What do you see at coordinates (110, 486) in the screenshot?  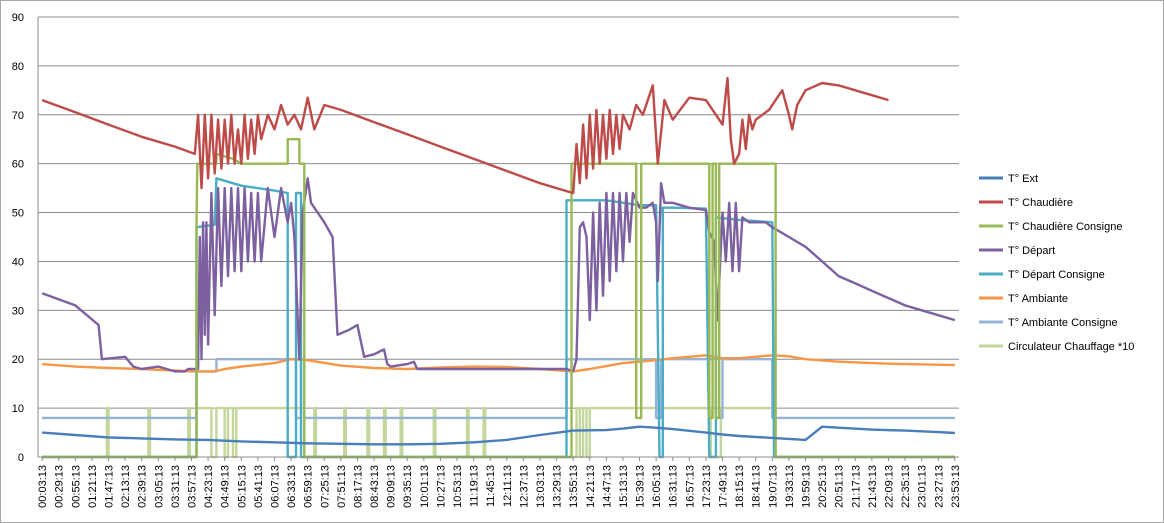 I see `x-tick-label: 01:47:13` at bounding box center [110, 486].